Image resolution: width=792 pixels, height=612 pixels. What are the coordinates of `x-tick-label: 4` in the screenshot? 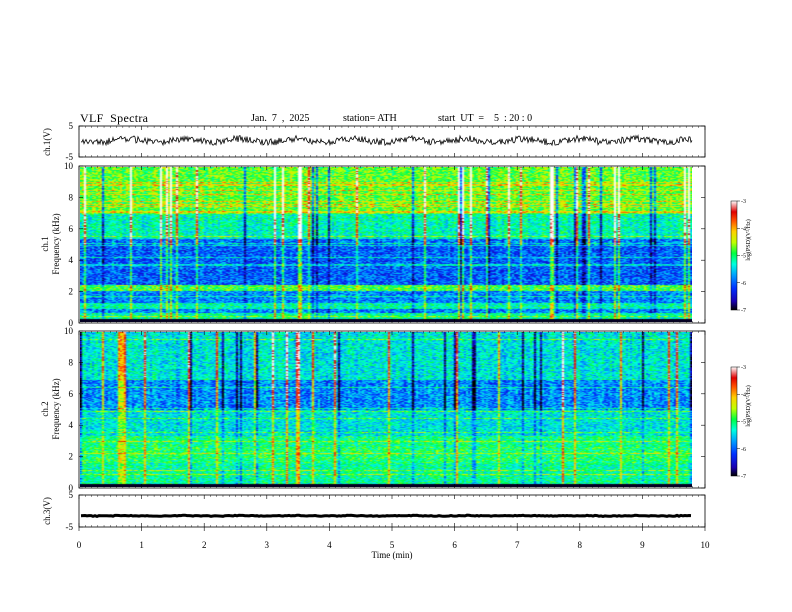 It's located at (329, 545).